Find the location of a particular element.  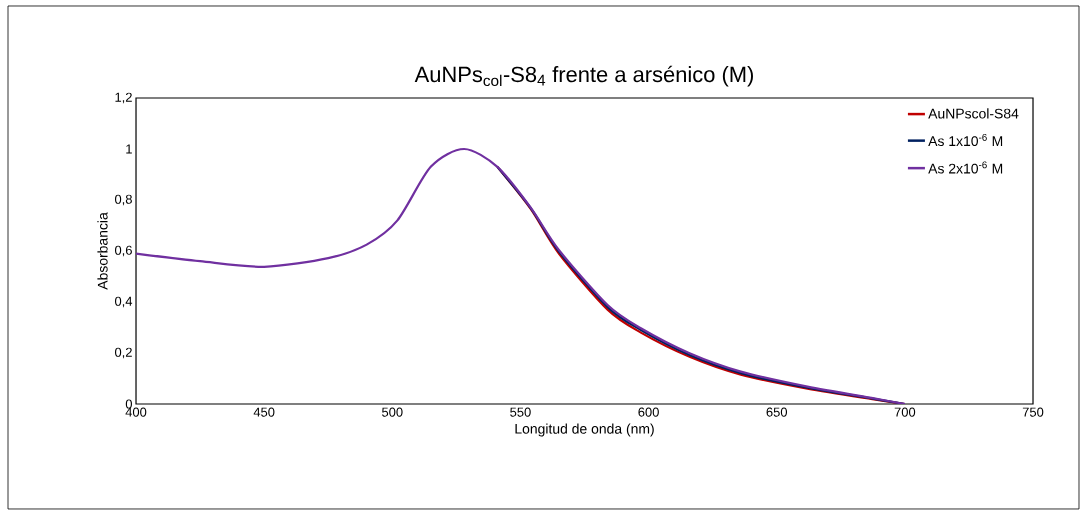

y-axis-title: Absorbancia is located at coordinates (102, 251).